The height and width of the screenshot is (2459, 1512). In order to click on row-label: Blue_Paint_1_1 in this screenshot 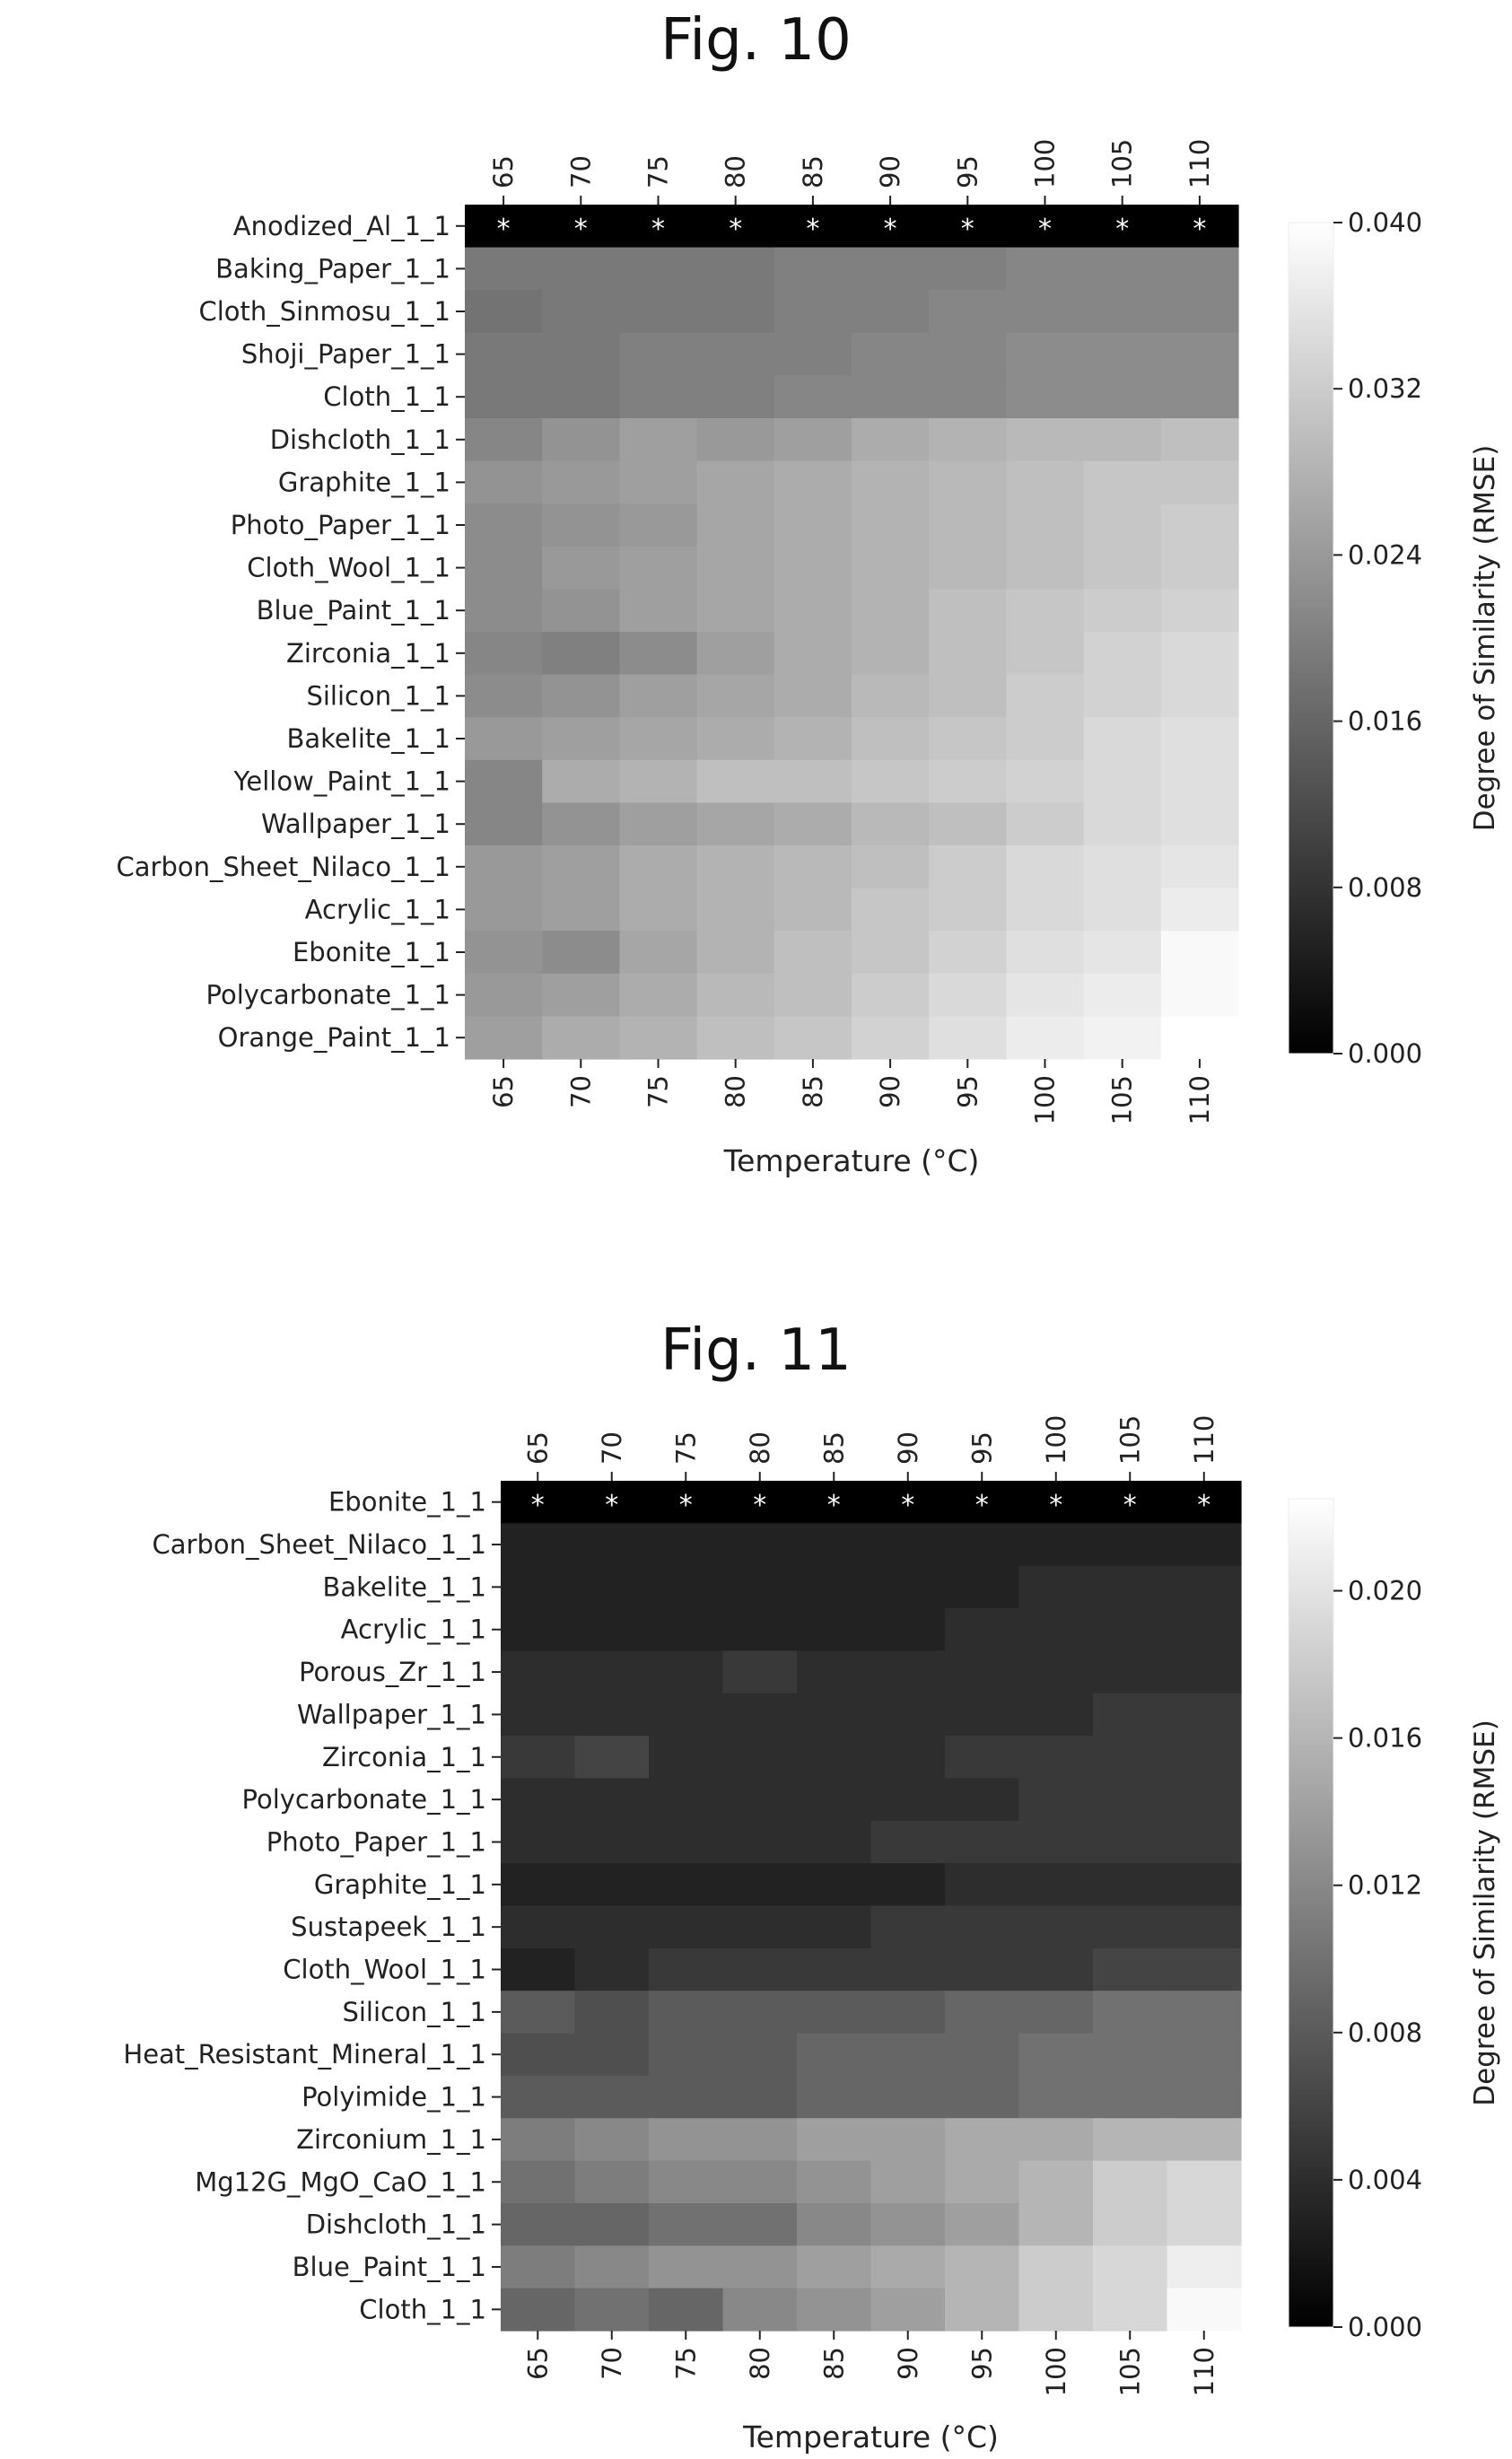, I will do `click(353, 611)`.